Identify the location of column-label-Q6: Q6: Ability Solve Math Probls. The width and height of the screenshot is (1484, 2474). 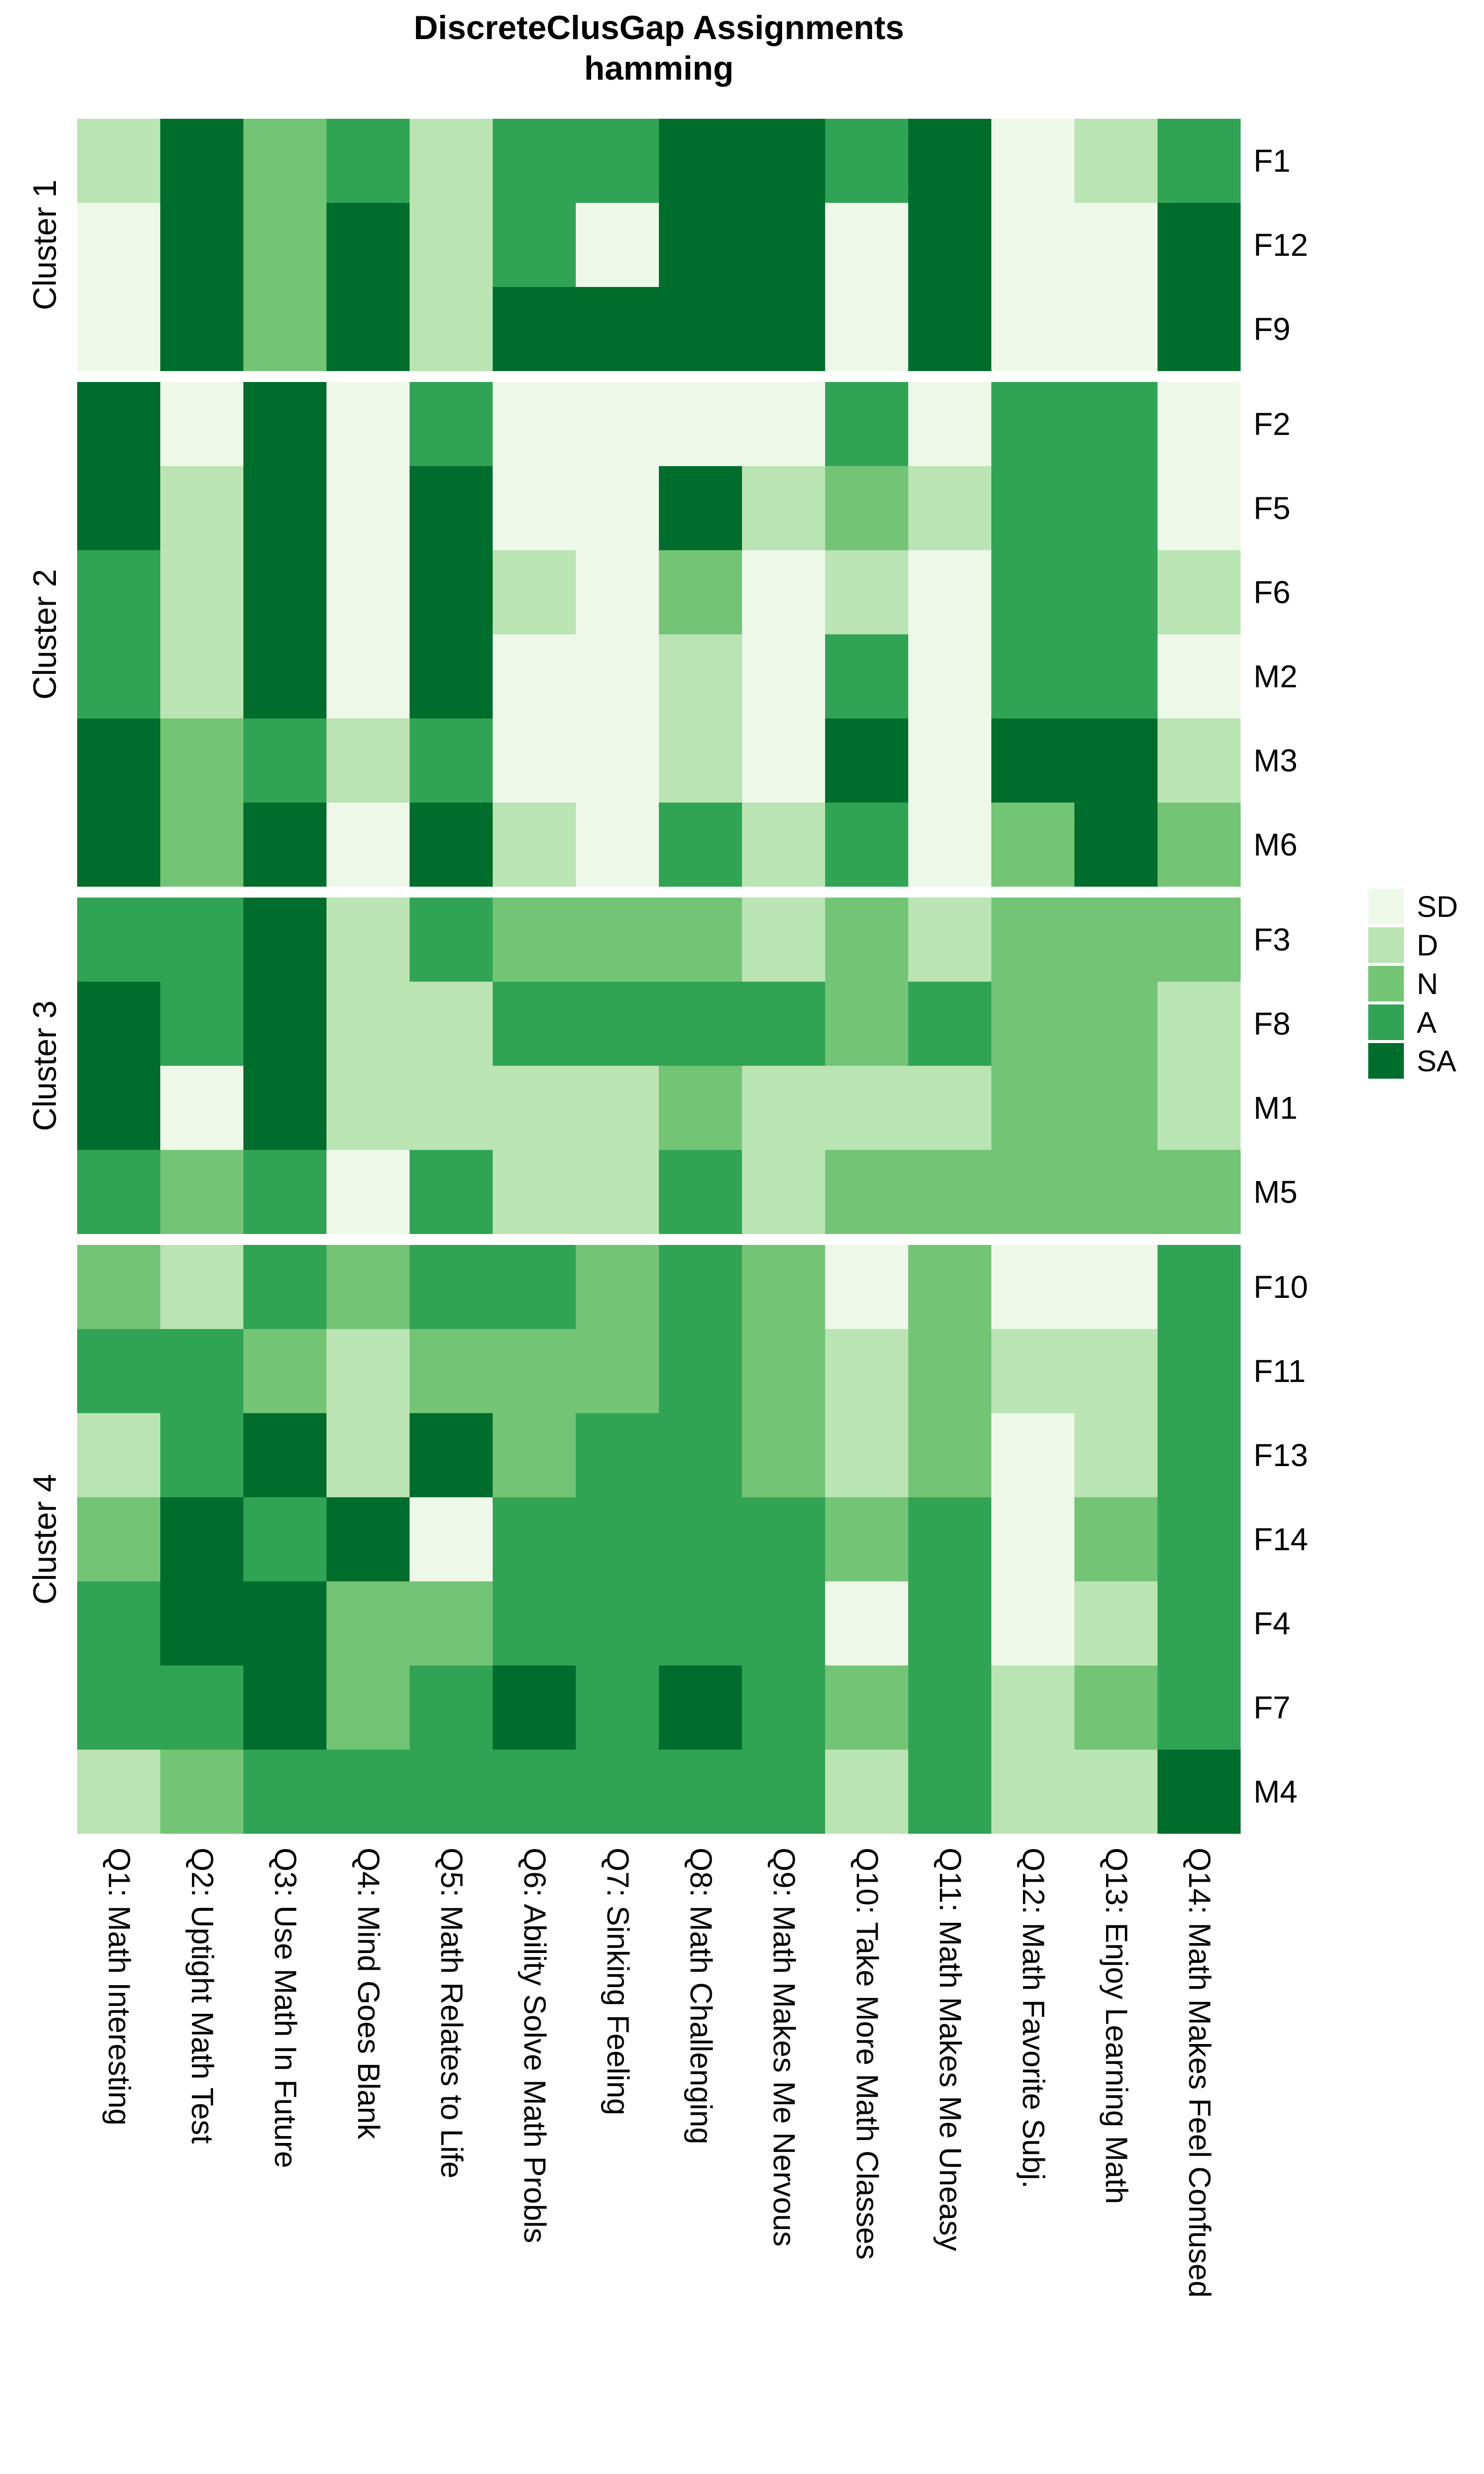
(534, 2161).